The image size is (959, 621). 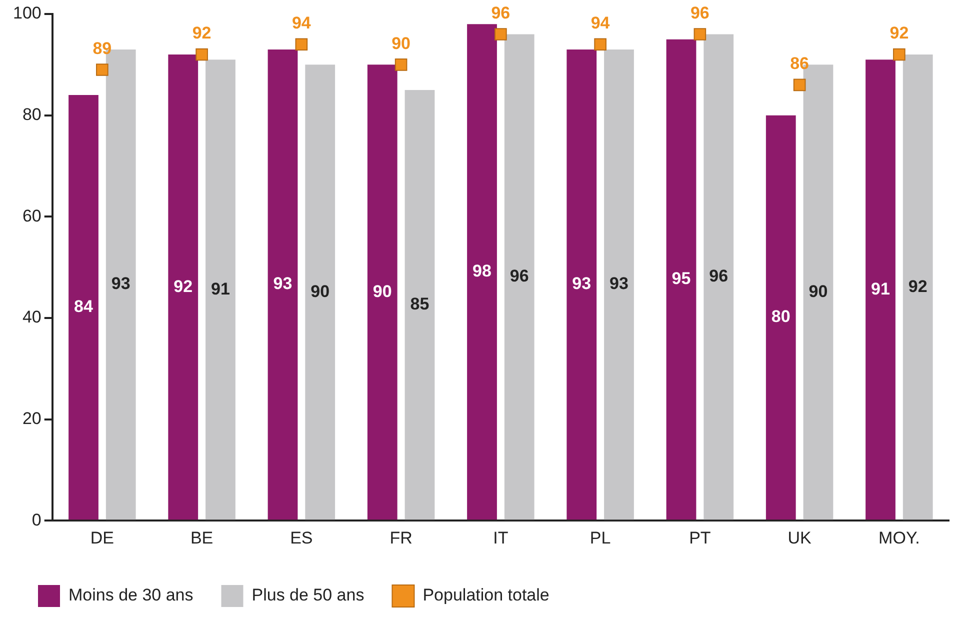 I want to click on data-label: 84, so click(x=84, y=306).